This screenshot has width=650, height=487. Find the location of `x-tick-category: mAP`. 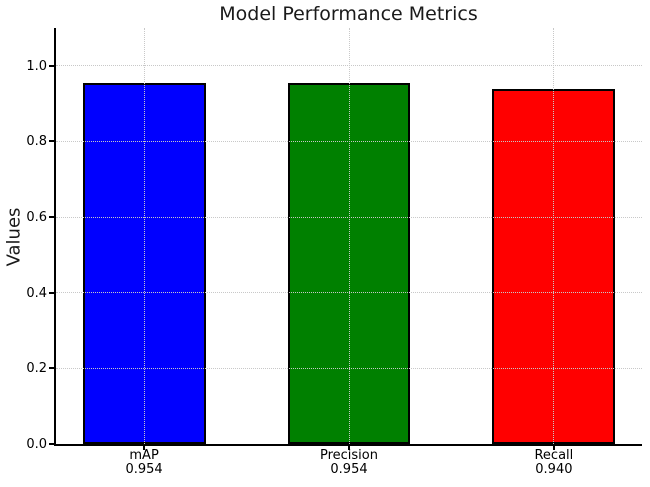

x-tick-category: mAP is located at coordinates (144, 455).